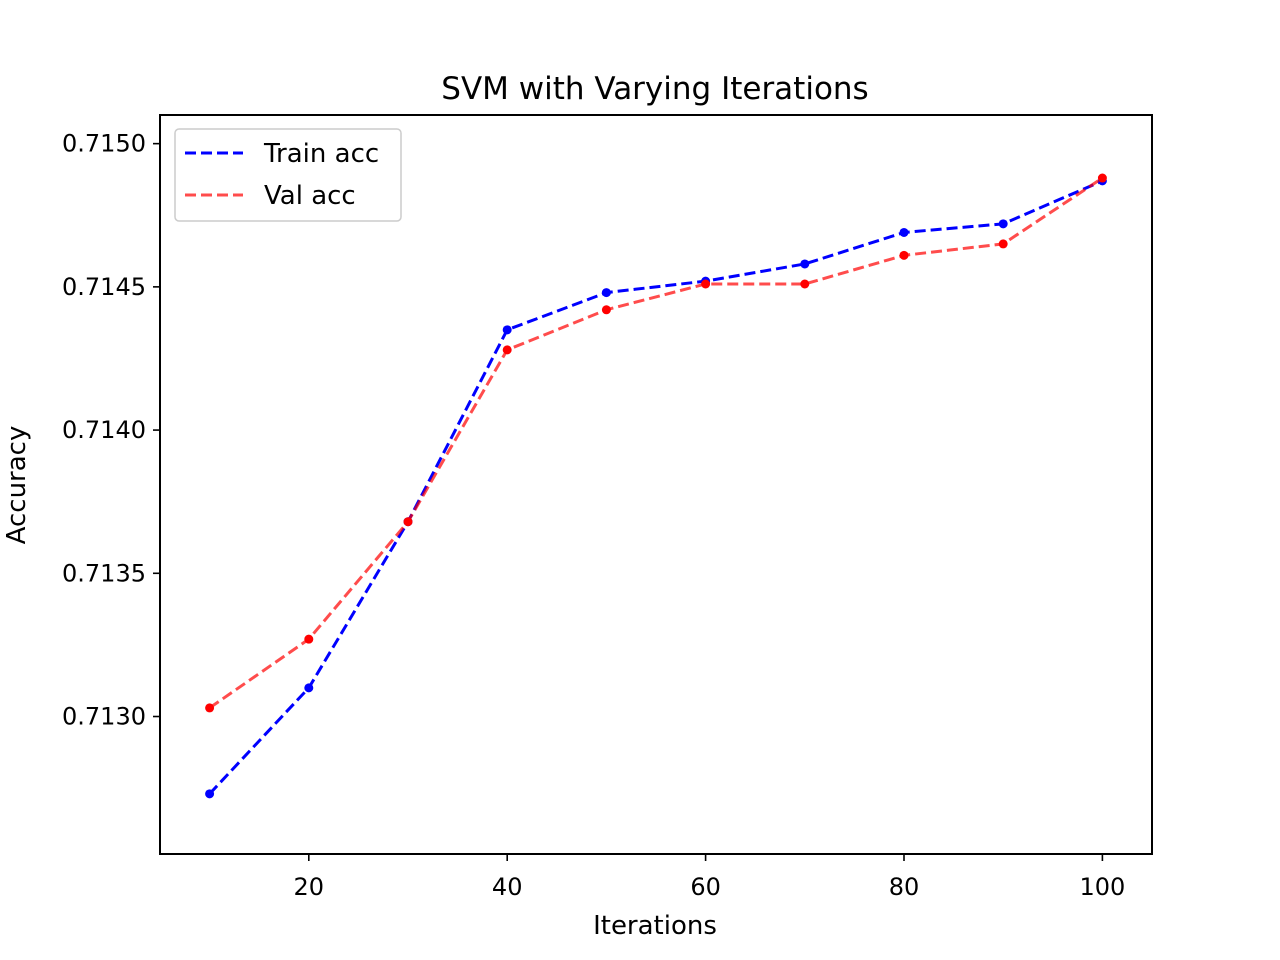  I want to click on y-tick-label: 0.7150, so click(104, 144).